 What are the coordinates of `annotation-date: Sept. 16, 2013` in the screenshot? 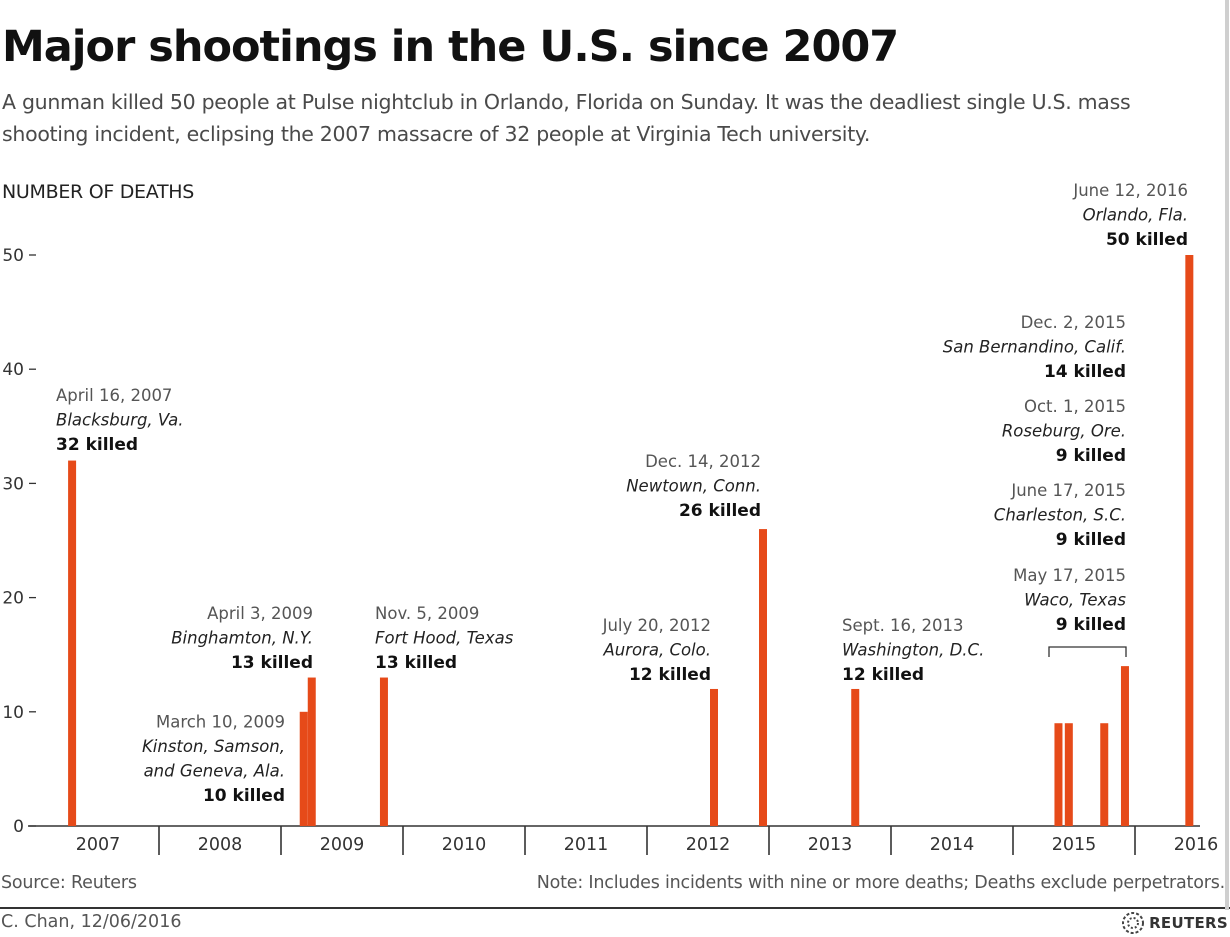 It's located at (903, 625).